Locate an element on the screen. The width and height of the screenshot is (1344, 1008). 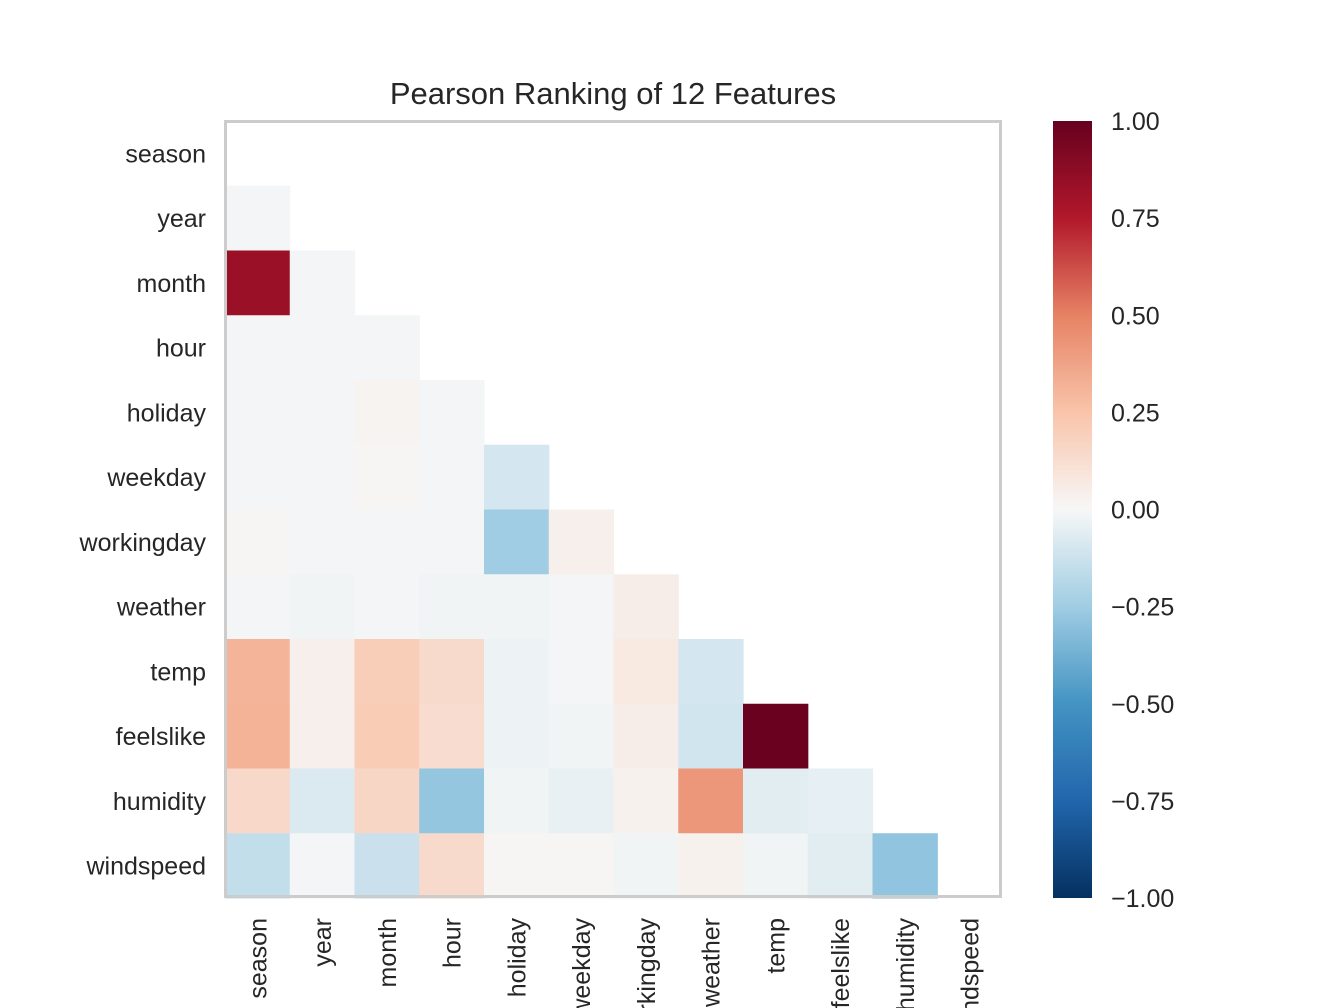
heatmap-cell-humidity-workingday is located at coordinates (646, 801).